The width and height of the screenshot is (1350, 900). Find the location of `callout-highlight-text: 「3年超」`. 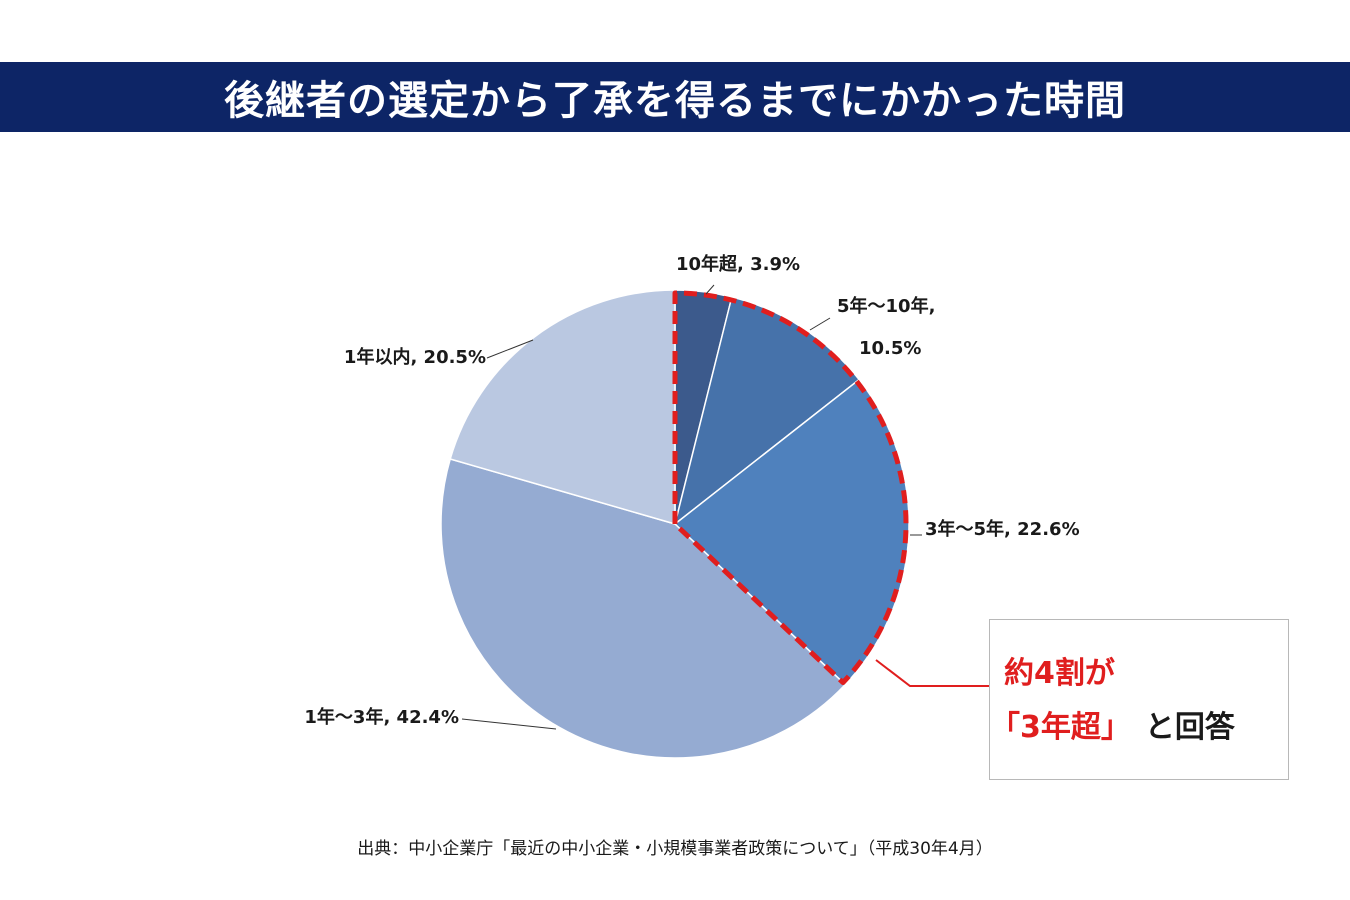

callout-highlight-text: 「3年超」 is located at coordinates (1060, 727).